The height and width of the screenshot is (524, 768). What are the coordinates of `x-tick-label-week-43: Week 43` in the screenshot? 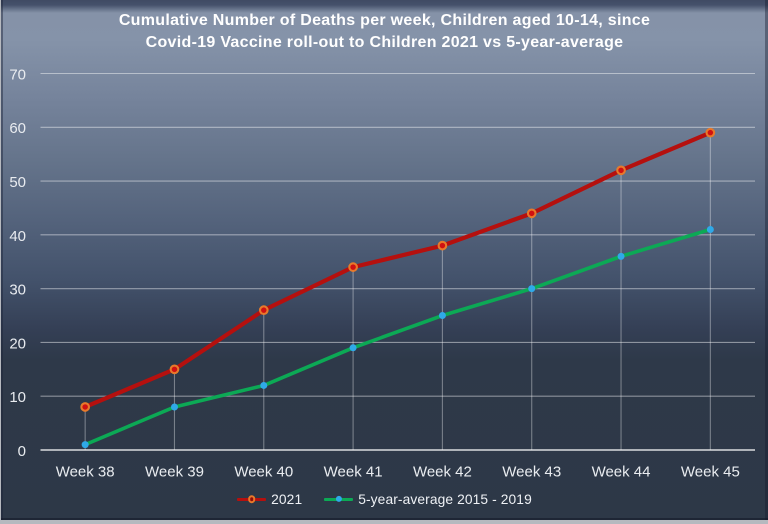 It's located at (531, 471).